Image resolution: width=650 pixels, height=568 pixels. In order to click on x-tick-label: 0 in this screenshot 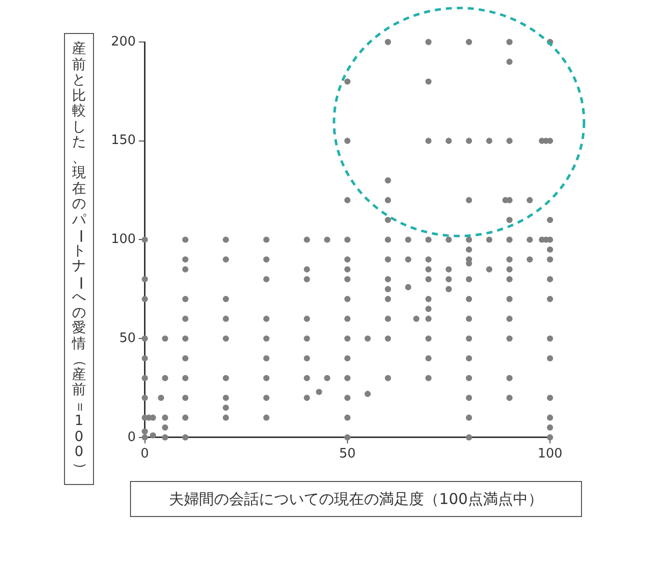, I will do `click(144, 454)`.